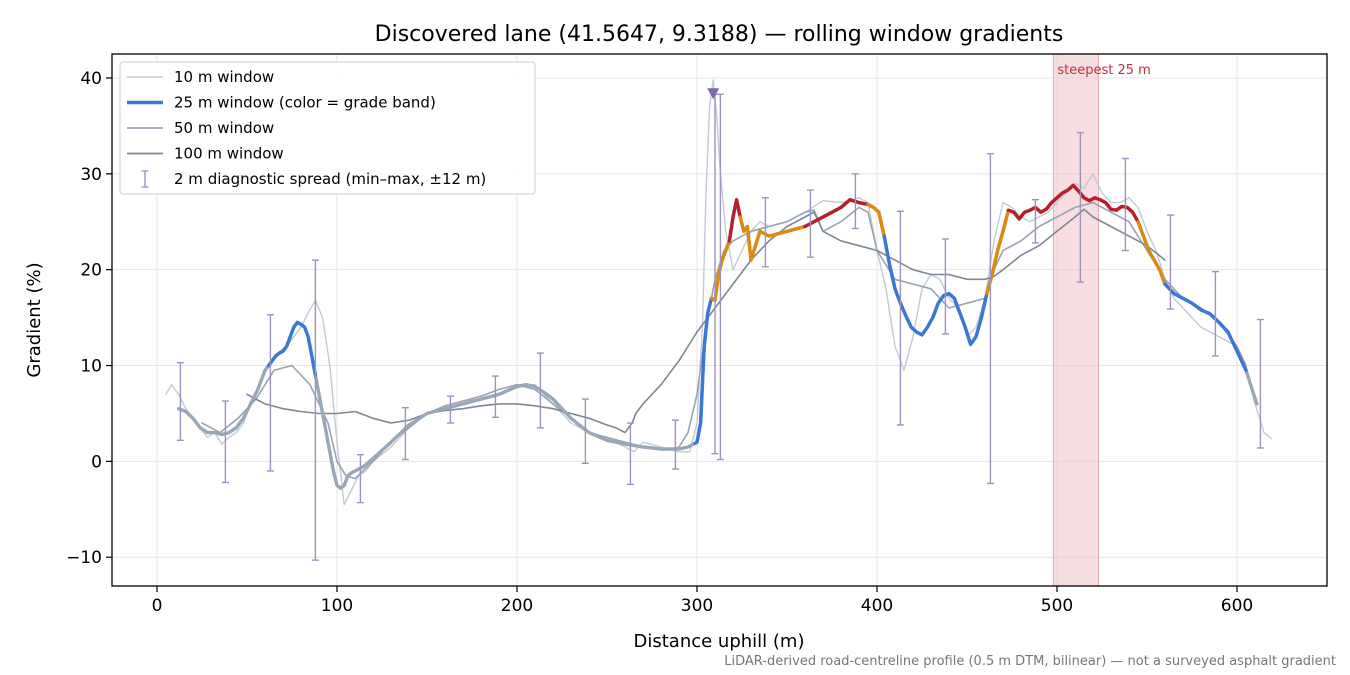  What do you see at coordinates (229, 154) in the screenshot?
I see `legend-label: 100 m window` at bounding box center [229, 154].